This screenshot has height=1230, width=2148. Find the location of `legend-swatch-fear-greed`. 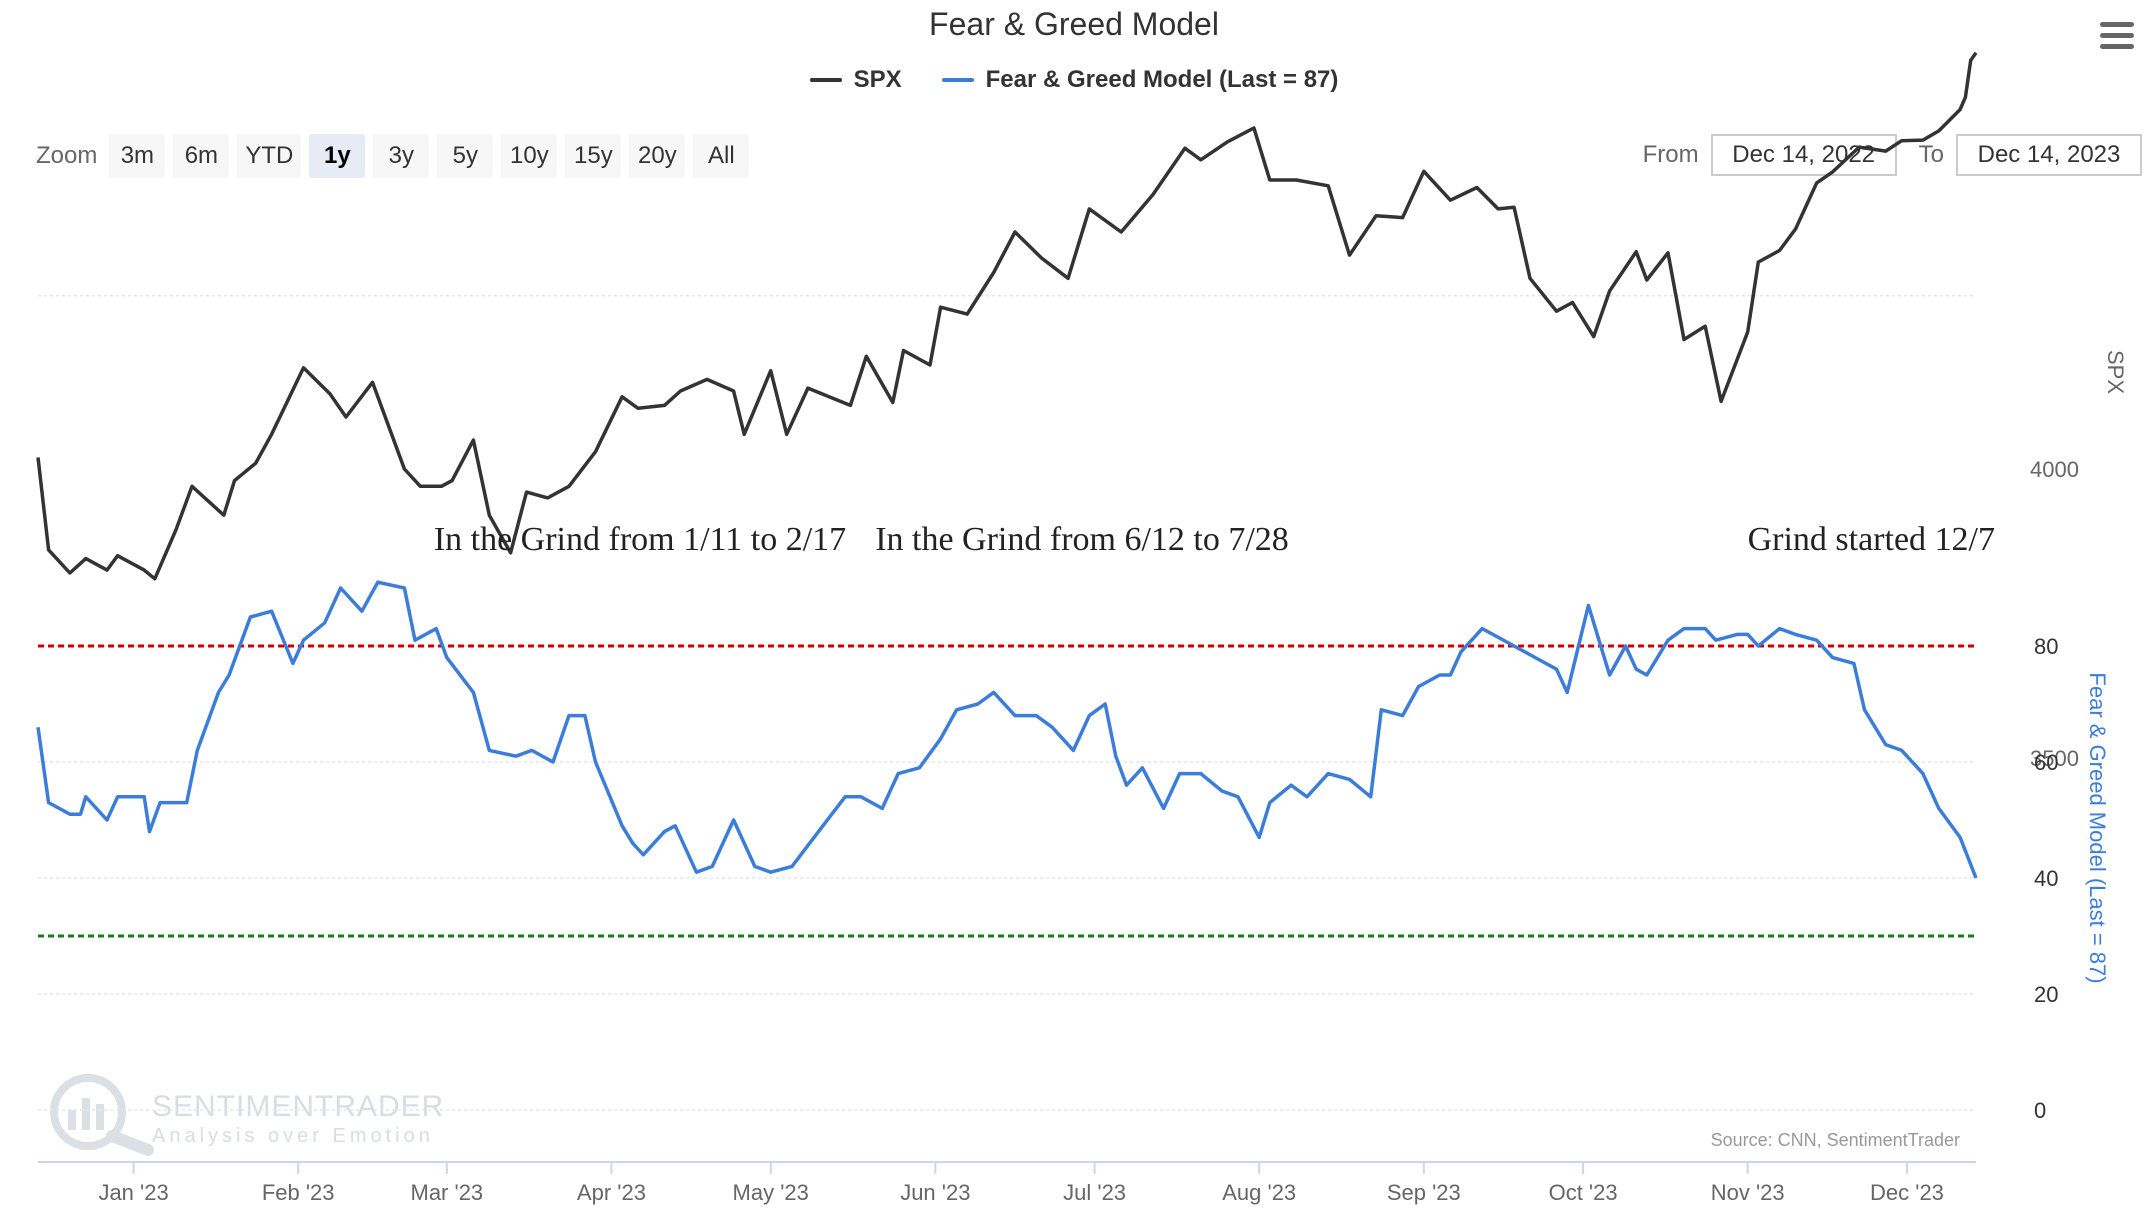

legend-swatch-fear-greed is located at coordinates (957, 80).